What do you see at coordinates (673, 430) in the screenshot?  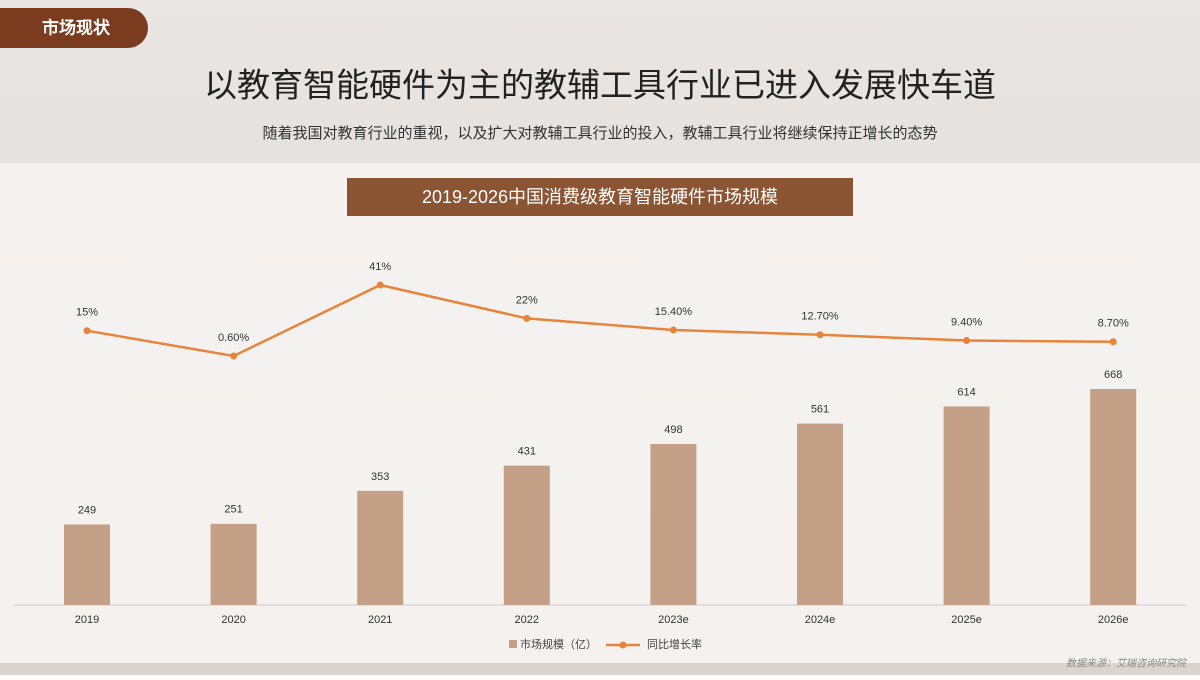 I see `bar-label: 498` at bounding box center [673, 430].